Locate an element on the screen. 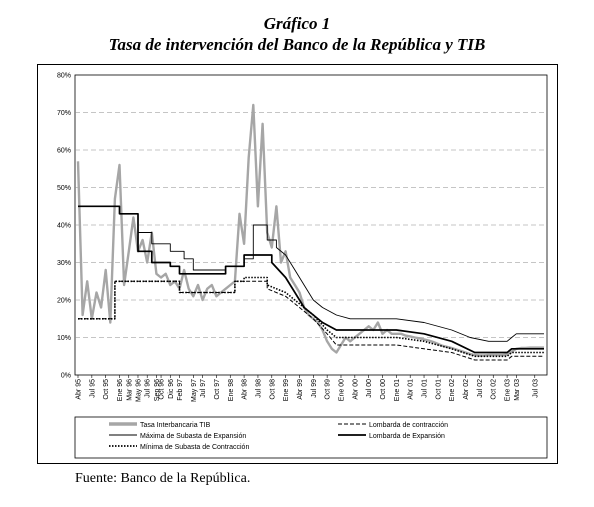 Image resolution: width=594 pixels, height=507 pixels. x-tick-label: Ene 99 is located at coordinates (286, 390).